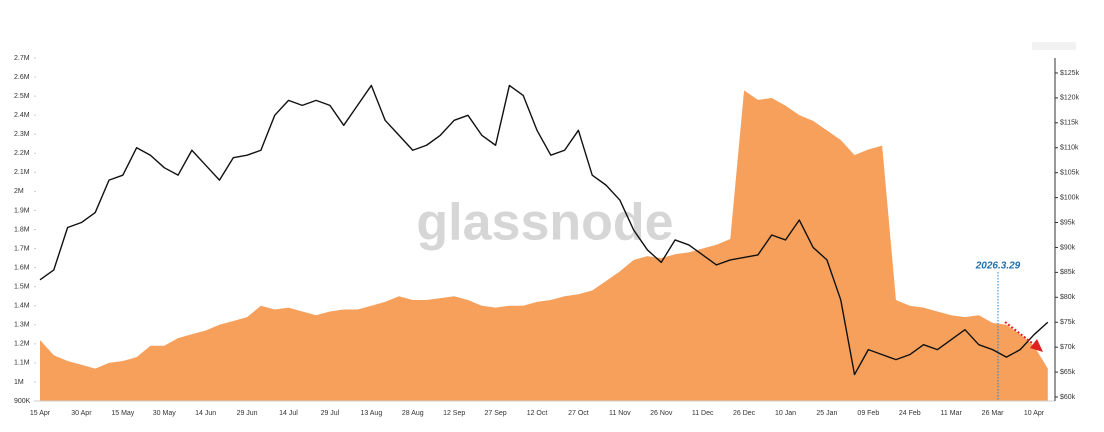 The height and width of the screenshot is (432, 1104). I want to click on y-tick-label: 1M, so click(19, 382).